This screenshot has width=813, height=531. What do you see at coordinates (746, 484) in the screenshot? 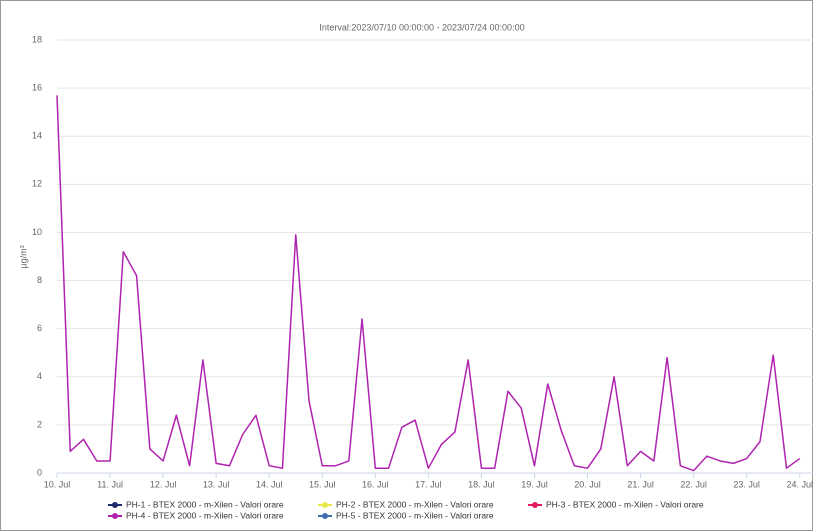
I see `x-tick-label: 23. Jul` at bounding box center [746, 484].